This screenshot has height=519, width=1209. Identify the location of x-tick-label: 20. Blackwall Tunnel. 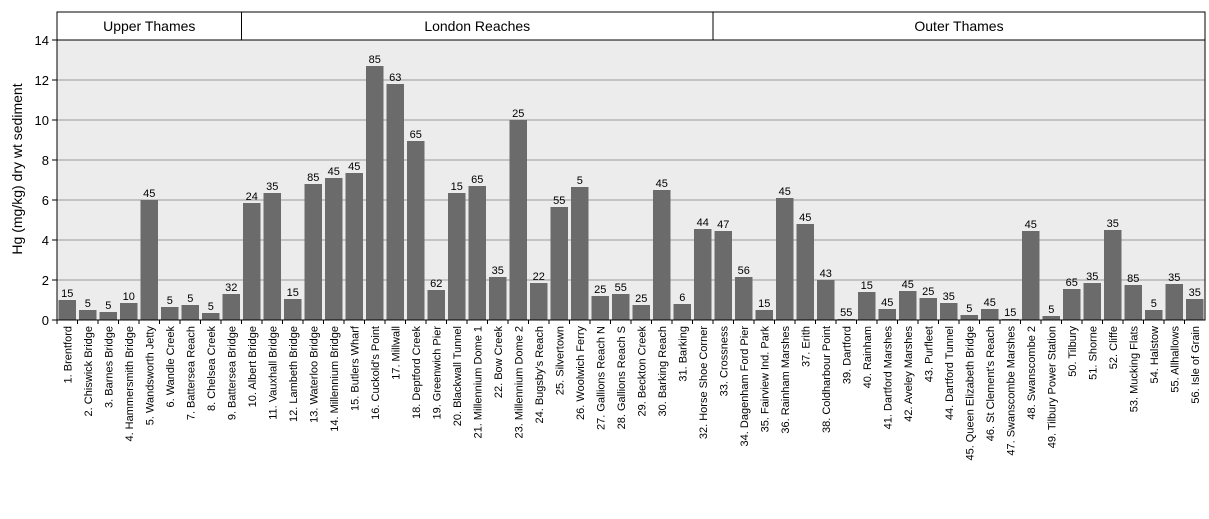
(458, 376).